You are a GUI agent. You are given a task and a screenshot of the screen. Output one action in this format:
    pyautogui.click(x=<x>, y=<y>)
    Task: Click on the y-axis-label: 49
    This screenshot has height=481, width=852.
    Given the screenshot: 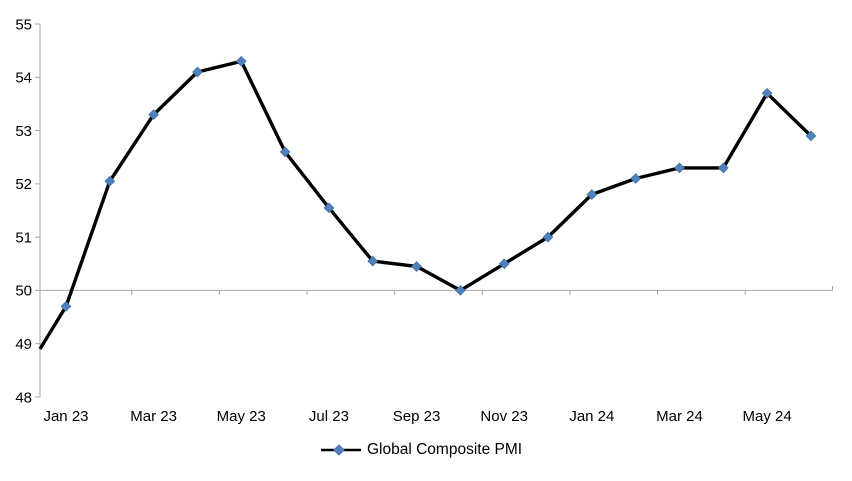 What is the action you would take?
    pyautogui.click(x=23, y=344)
    